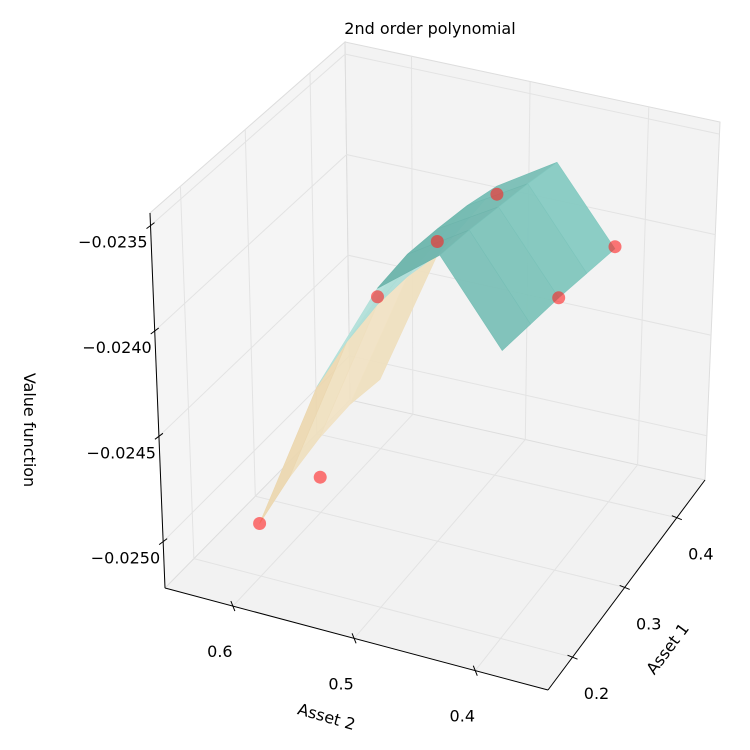 The width and height of the screenshot is (750, 750). What do you see at coordinates (462, 716) in the screenshot?
I see `y-tick-label: 0.4` at bounding box center [462, 716].